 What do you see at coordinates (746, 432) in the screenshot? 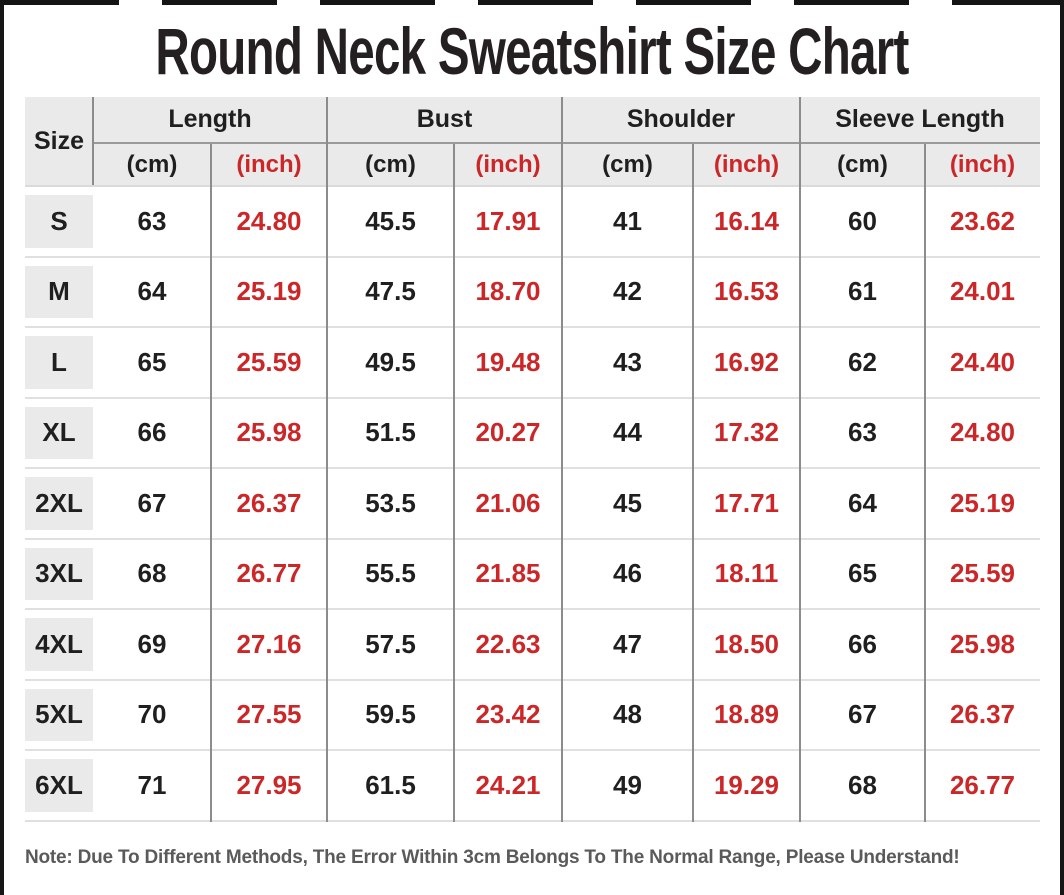
I see `data-cell: 17.32` at bounding box center [746, 432].